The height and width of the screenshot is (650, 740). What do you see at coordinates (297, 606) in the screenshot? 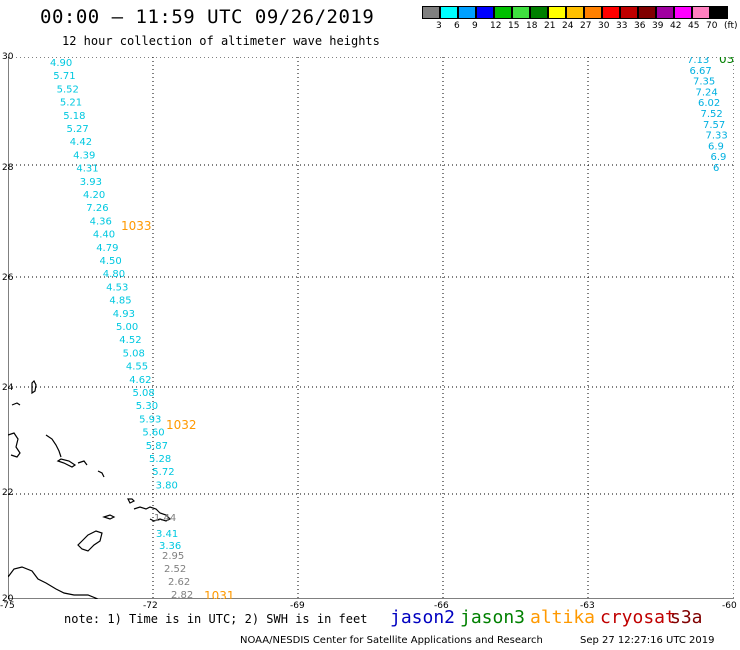
I see `longitude-label: -69` at bounding box center [297, 606].